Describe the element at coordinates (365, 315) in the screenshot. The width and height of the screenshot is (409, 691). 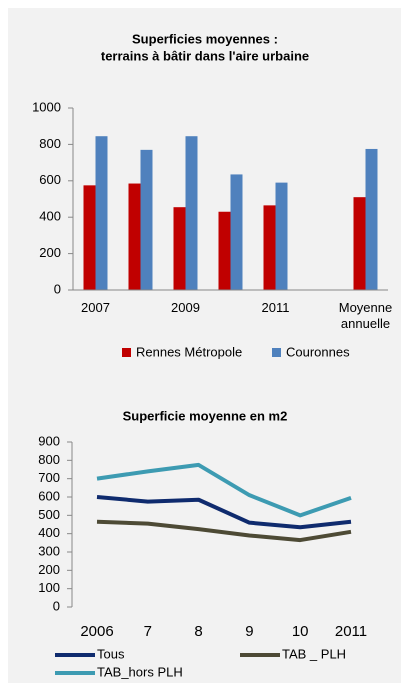
I see `x-tick-label: Moyenne annuelle` at that location.